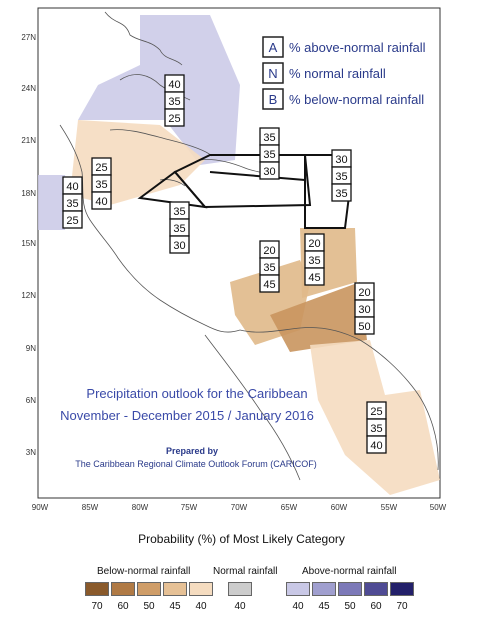 Image resolution: width=483 pixels, height=621 pixels. Describe the element at coordinates (28, 295) in the screenshot. I see `lat-label-12: 12N` at that location.